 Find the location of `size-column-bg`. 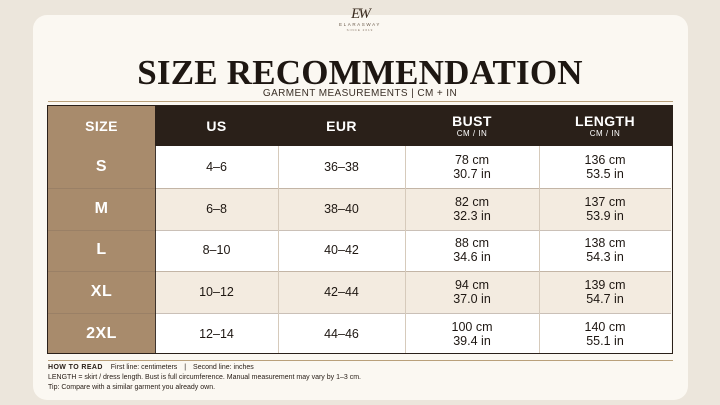

size-column-bg is located at coordinates (101, 249).